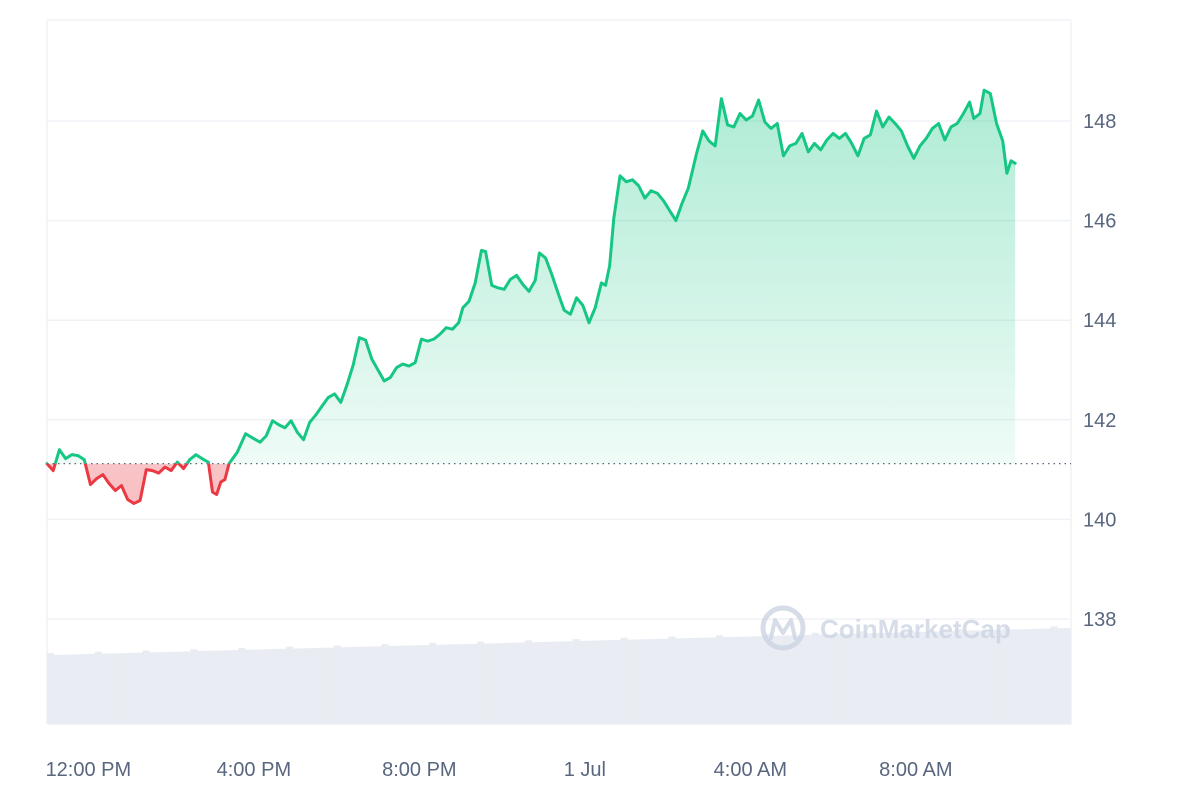  I want to click on y-tick-label: 144, so click(1099, 321).